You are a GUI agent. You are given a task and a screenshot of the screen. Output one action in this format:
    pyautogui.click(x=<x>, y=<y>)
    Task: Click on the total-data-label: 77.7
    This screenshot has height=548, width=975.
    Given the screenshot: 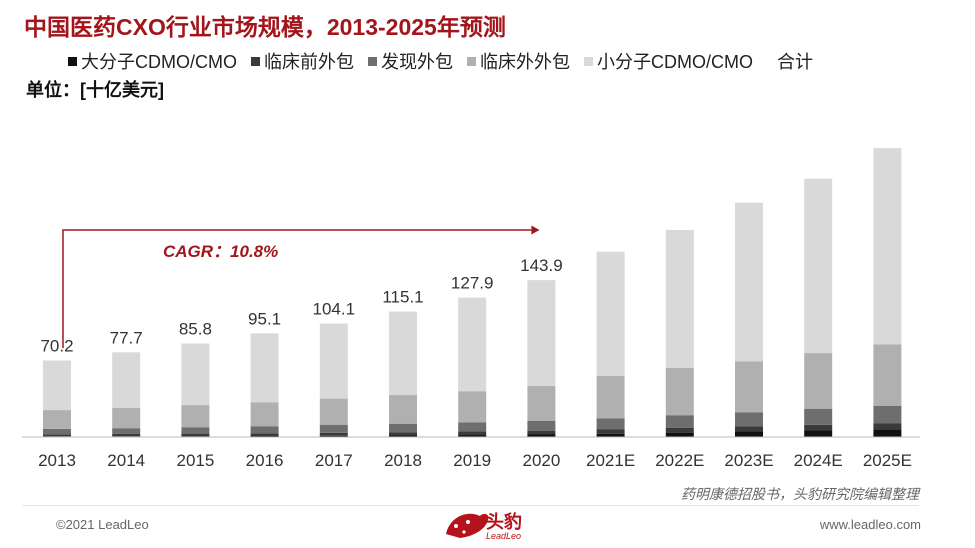 What is the action you would take?
    pyautogui.click(x=126, y=337)
    